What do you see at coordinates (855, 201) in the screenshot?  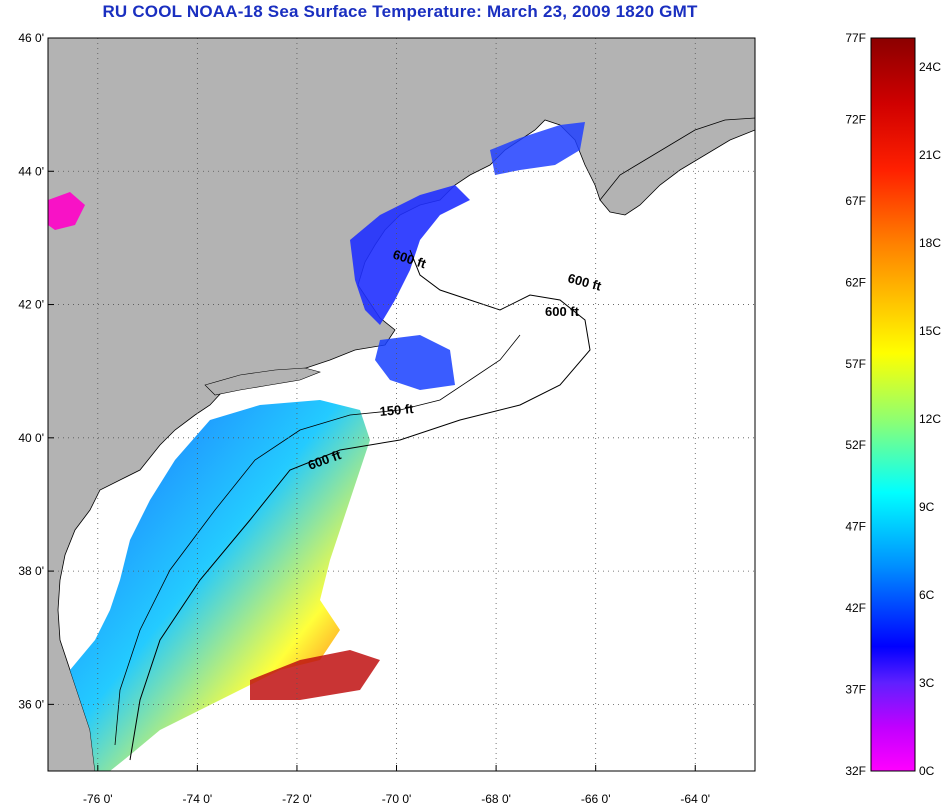 I see `colorbar-fahrenheit-label: 67F` at bounding box center [855, 201].